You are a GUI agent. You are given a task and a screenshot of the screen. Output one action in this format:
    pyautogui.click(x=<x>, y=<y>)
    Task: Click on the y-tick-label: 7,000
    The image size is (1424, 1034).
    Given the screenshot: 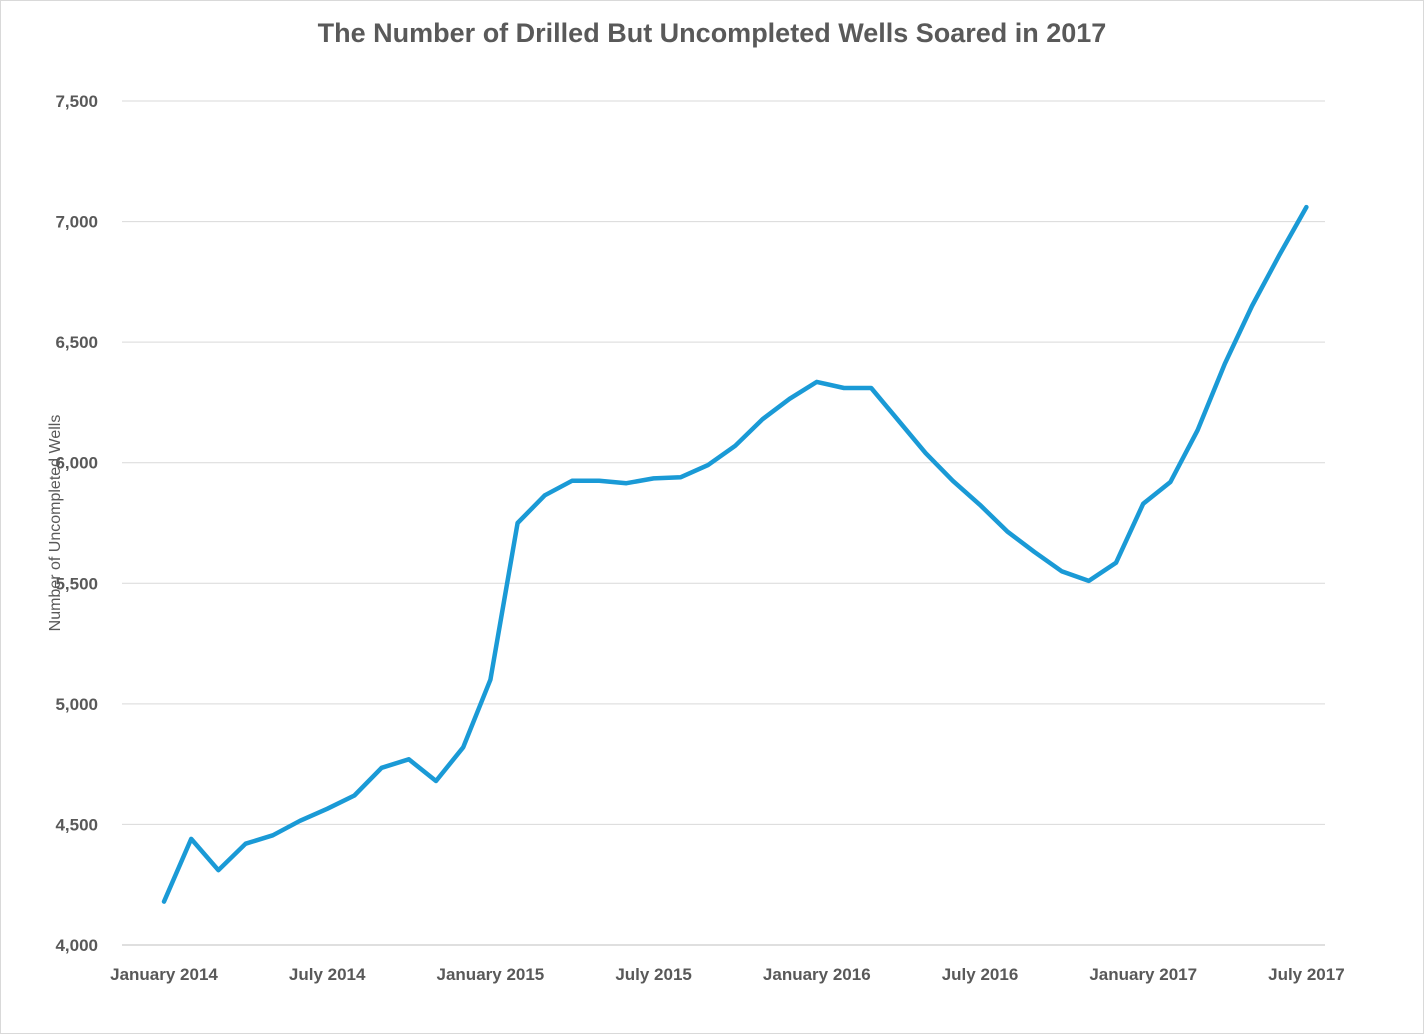 What is the action you would take?
    pyautogui.click(x=76, y=222)
    